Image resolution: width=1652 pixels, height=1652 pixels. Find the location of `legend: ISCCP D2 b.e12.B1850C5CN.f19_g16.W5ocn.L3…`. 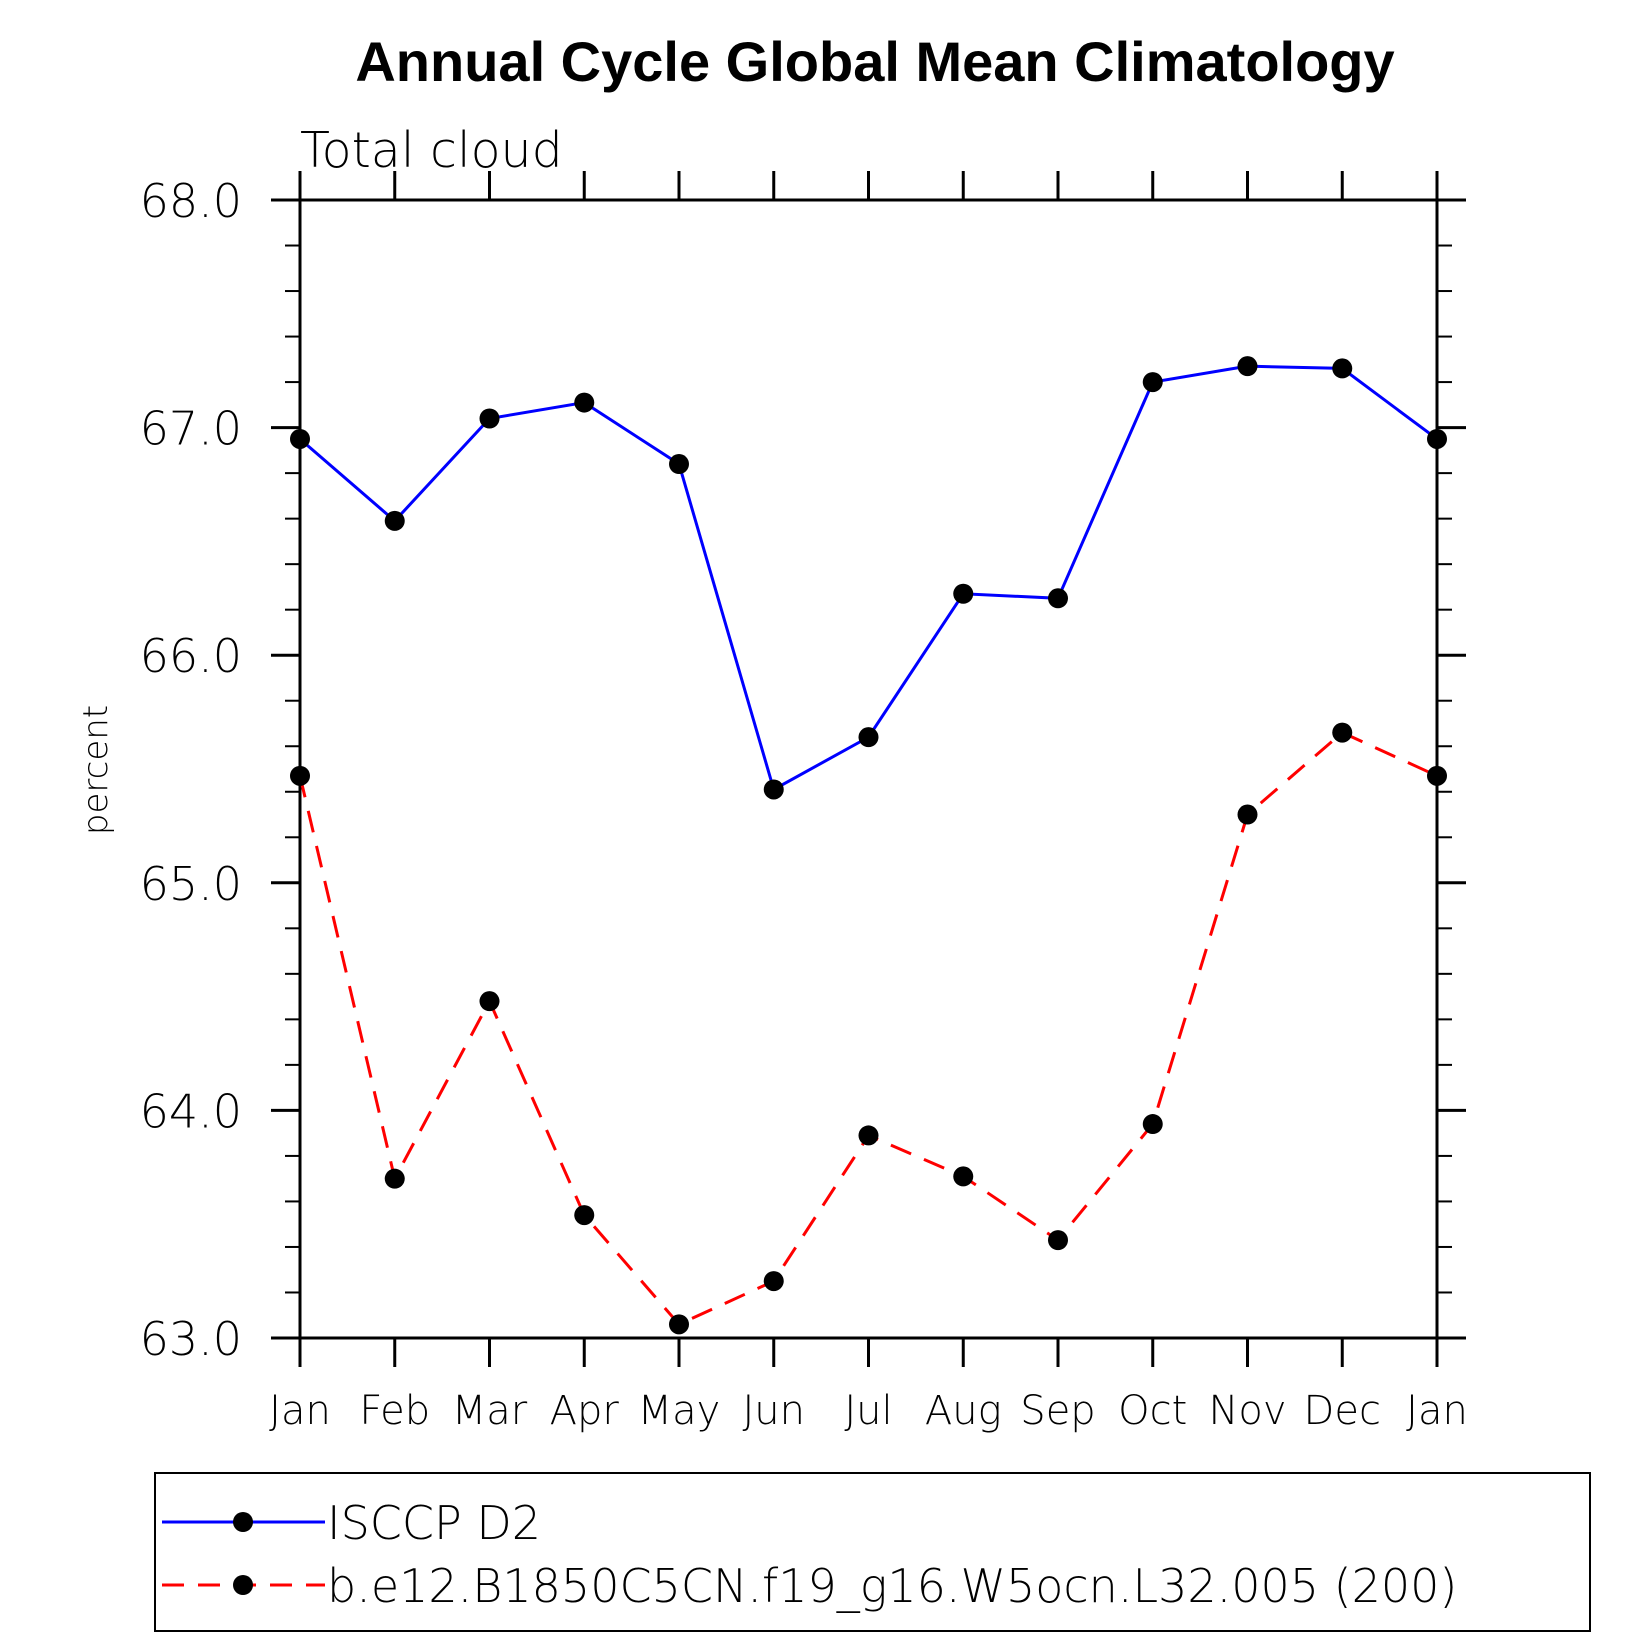

legend: ISCCP D2 b.e12.B1850C5CN.f19_g16.W5ocn.L3… is located at coordinates (872, 1552).